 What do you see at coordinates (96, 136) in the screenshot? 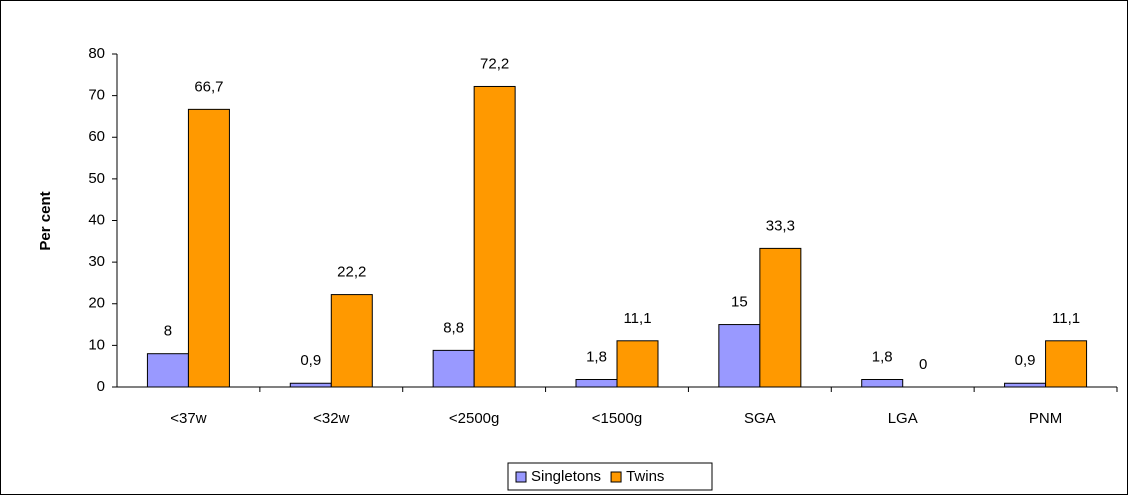
I see `y-tick-label: 60` at bounding box center [96, 136].